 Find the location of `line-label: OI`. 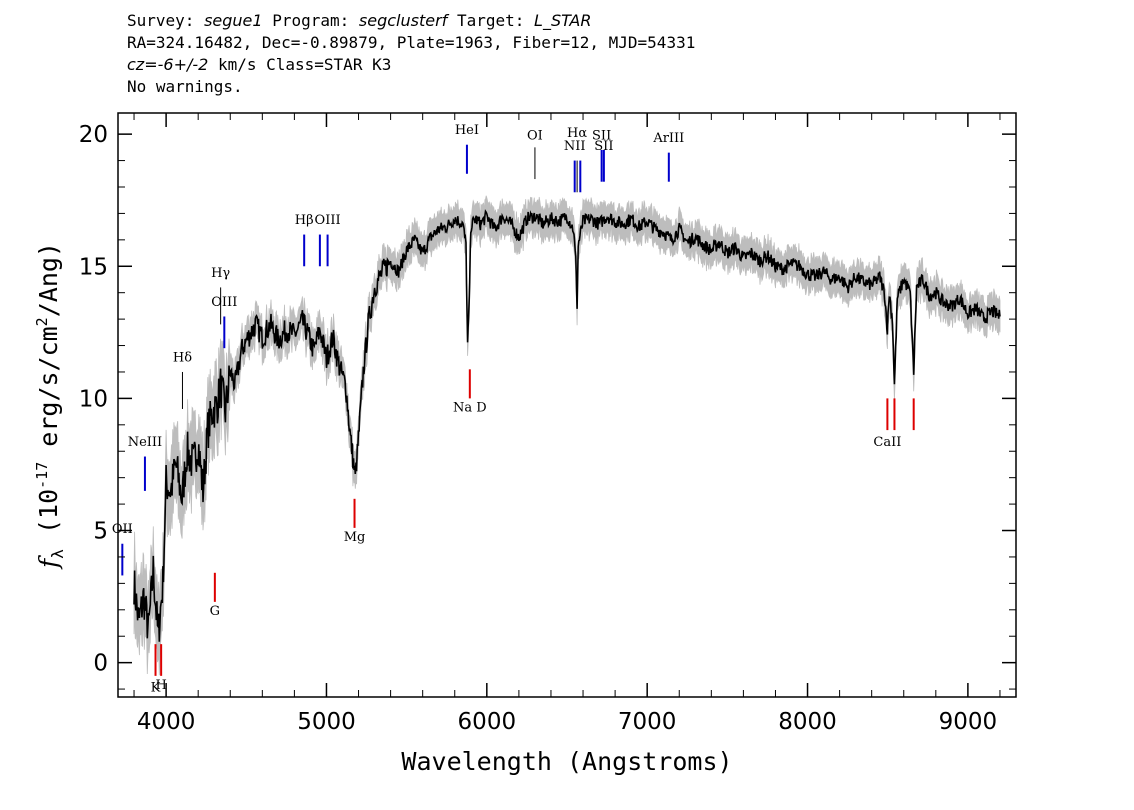

line-label: OI is located at coordinates (535, 135).